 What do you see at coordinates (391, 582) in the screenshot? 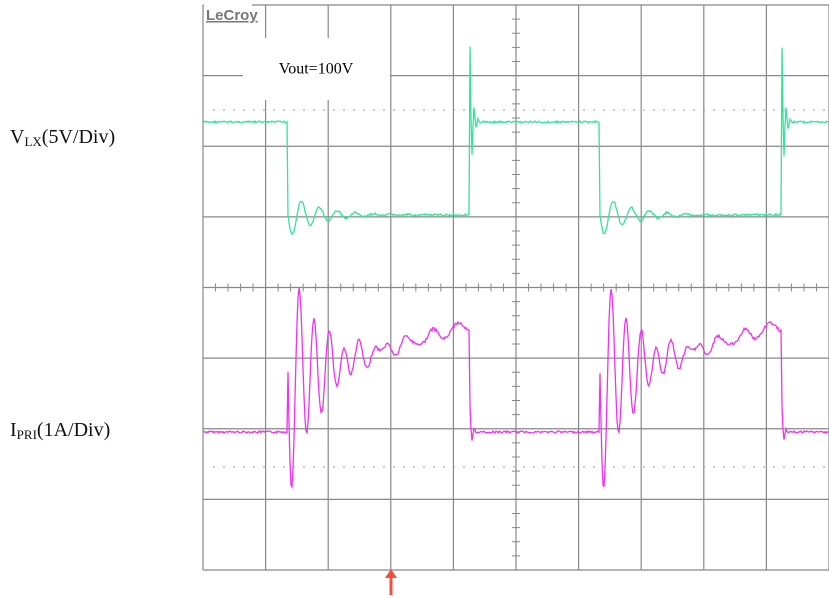
I see `trigger-arrow` at bounding box center [391, 582].